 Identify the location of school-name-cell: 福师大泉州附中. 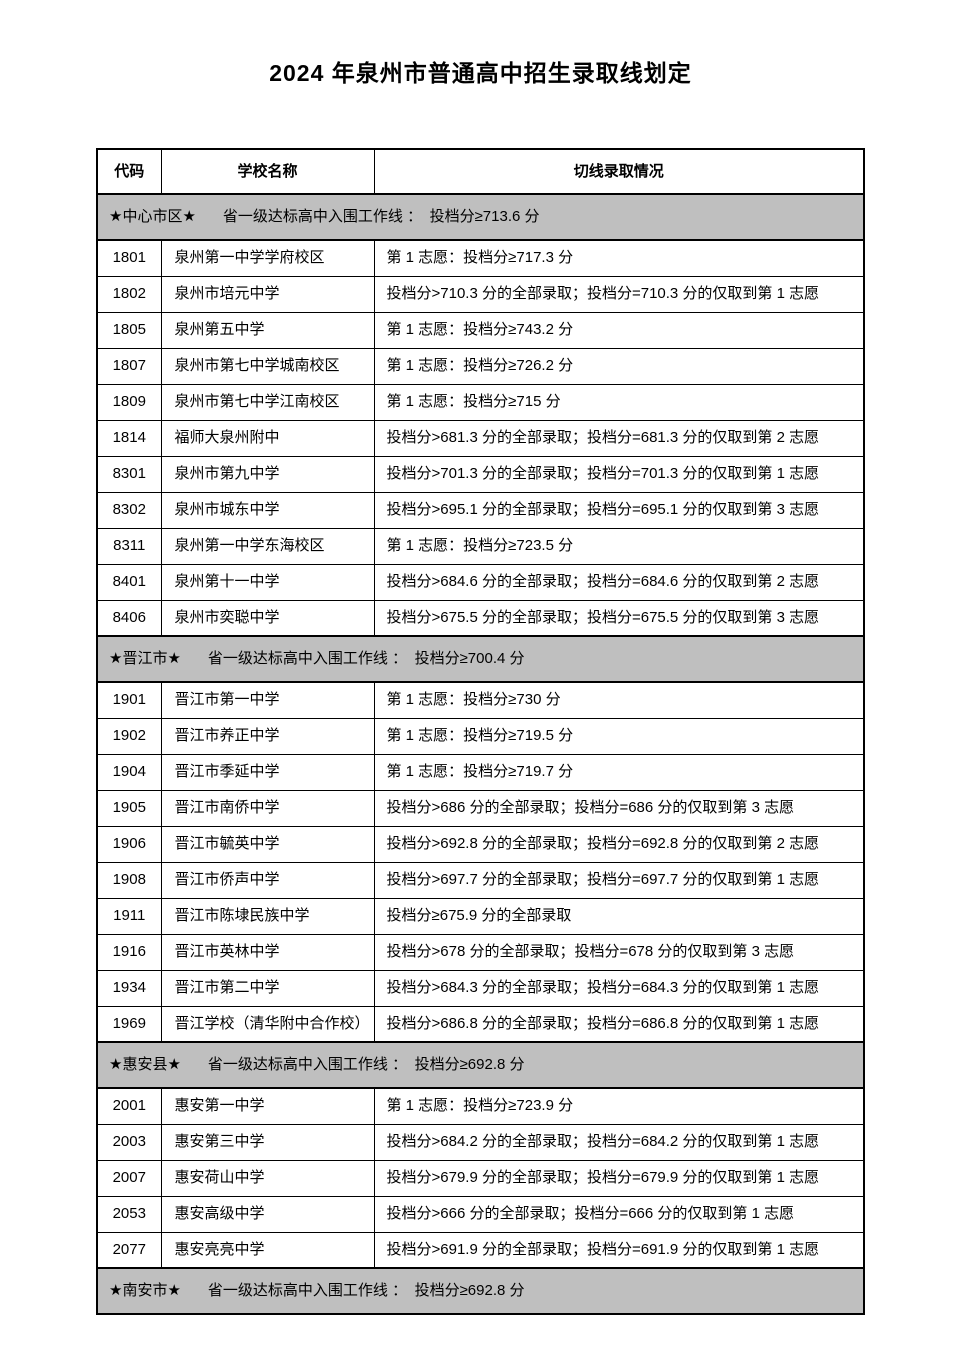
(267, 438).